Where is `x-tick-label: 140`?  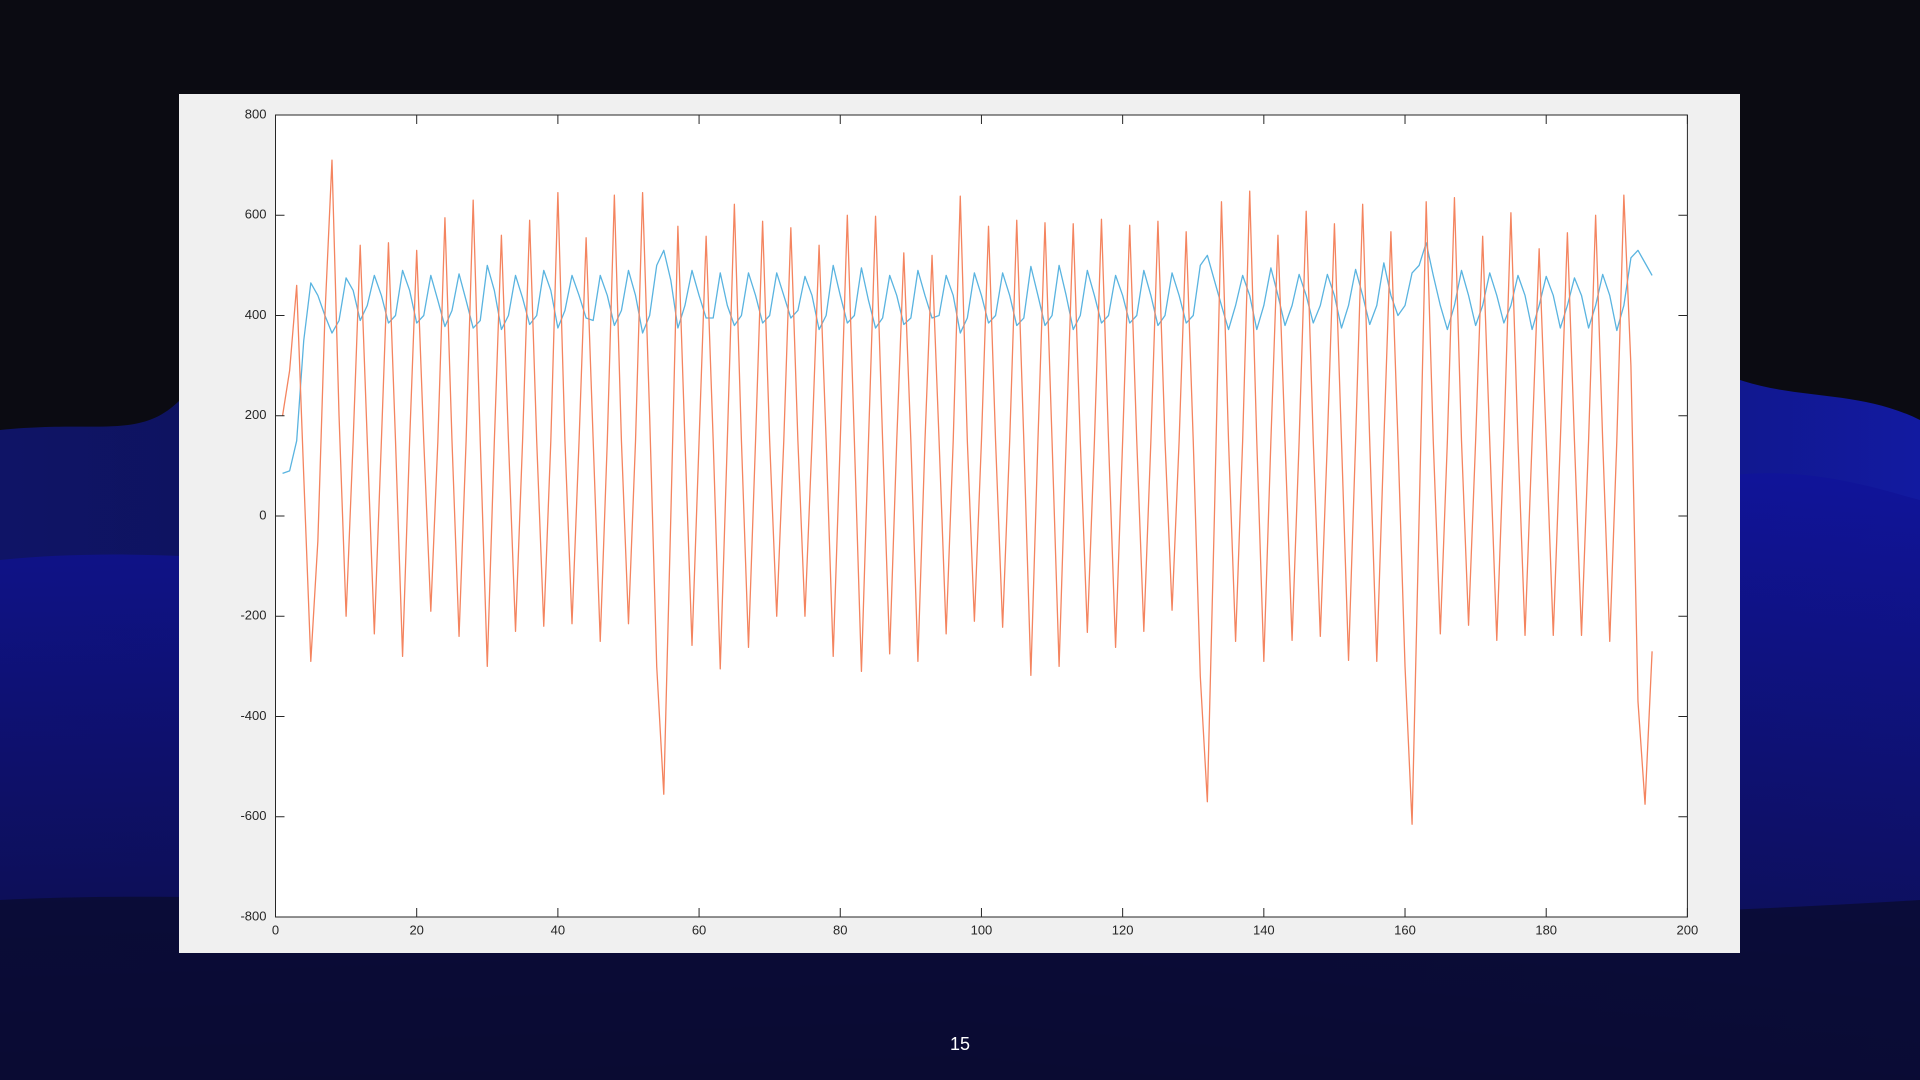
x-tick-label: 140 is located at coordinates (1264, 929).